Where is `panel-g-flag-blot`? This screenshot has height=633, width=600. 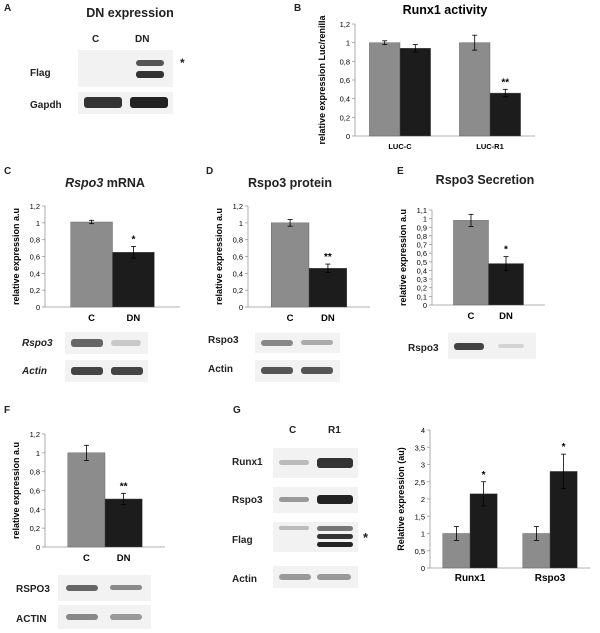 panel-g-flag-blot is located at coordinates (315, 537).